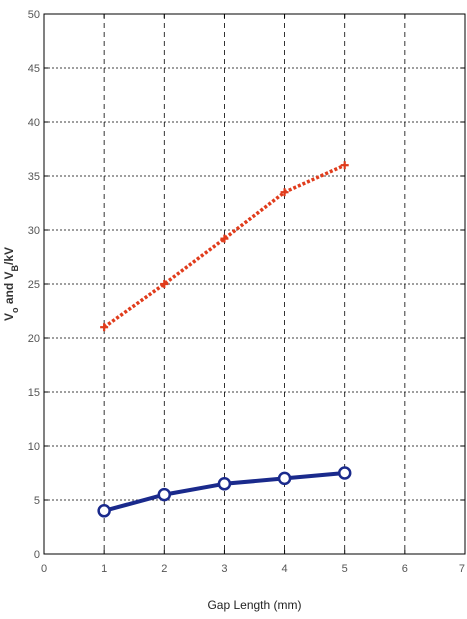 The width and height of the screenshot is (467, 619). What do you see at coordinates (44, 569) in the screenshot?
I see `x-tick-label: 0` at bounding box center [44, 569].